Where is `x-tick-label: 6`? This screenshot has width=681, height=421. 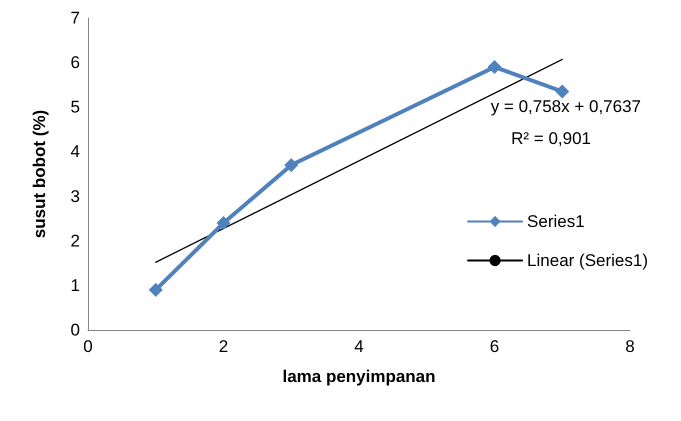
x-tick-label: 6 is located at coordinates (495, 346).